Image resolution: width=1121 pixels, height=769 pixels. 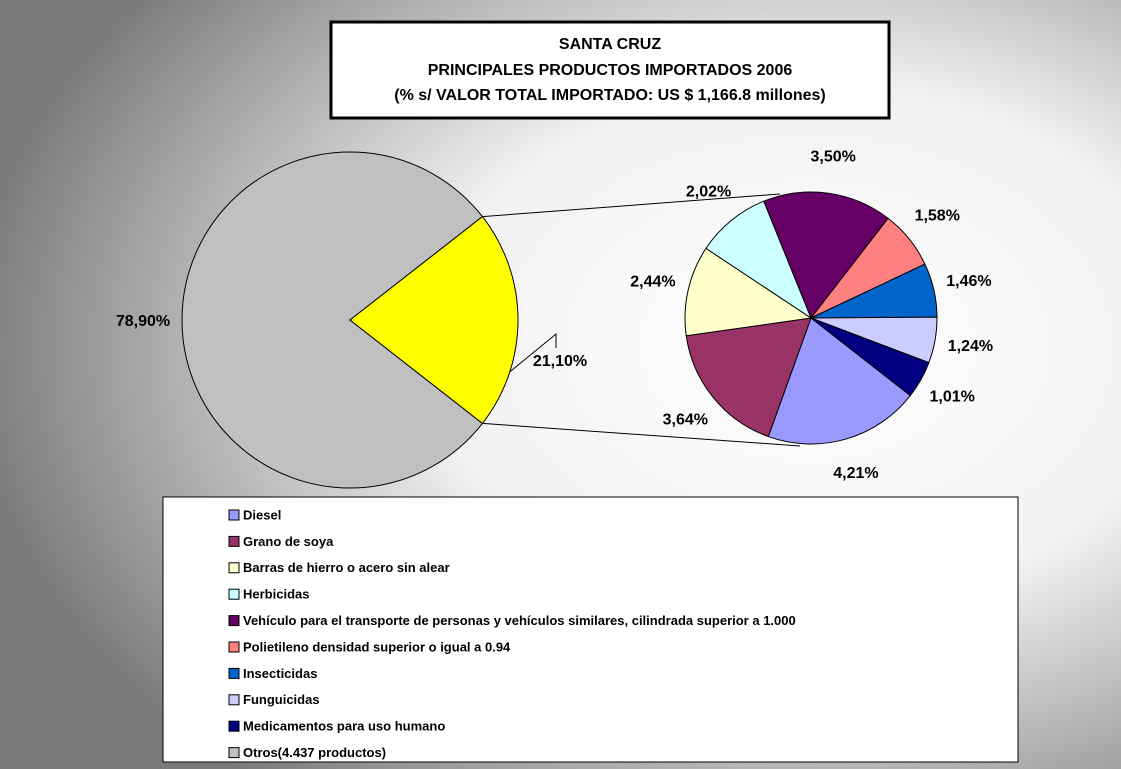 What do you see at coordinates (288, 541) in the screenshot?
I see `legend-label: Grano de soya` at bounding box center [288, 541].